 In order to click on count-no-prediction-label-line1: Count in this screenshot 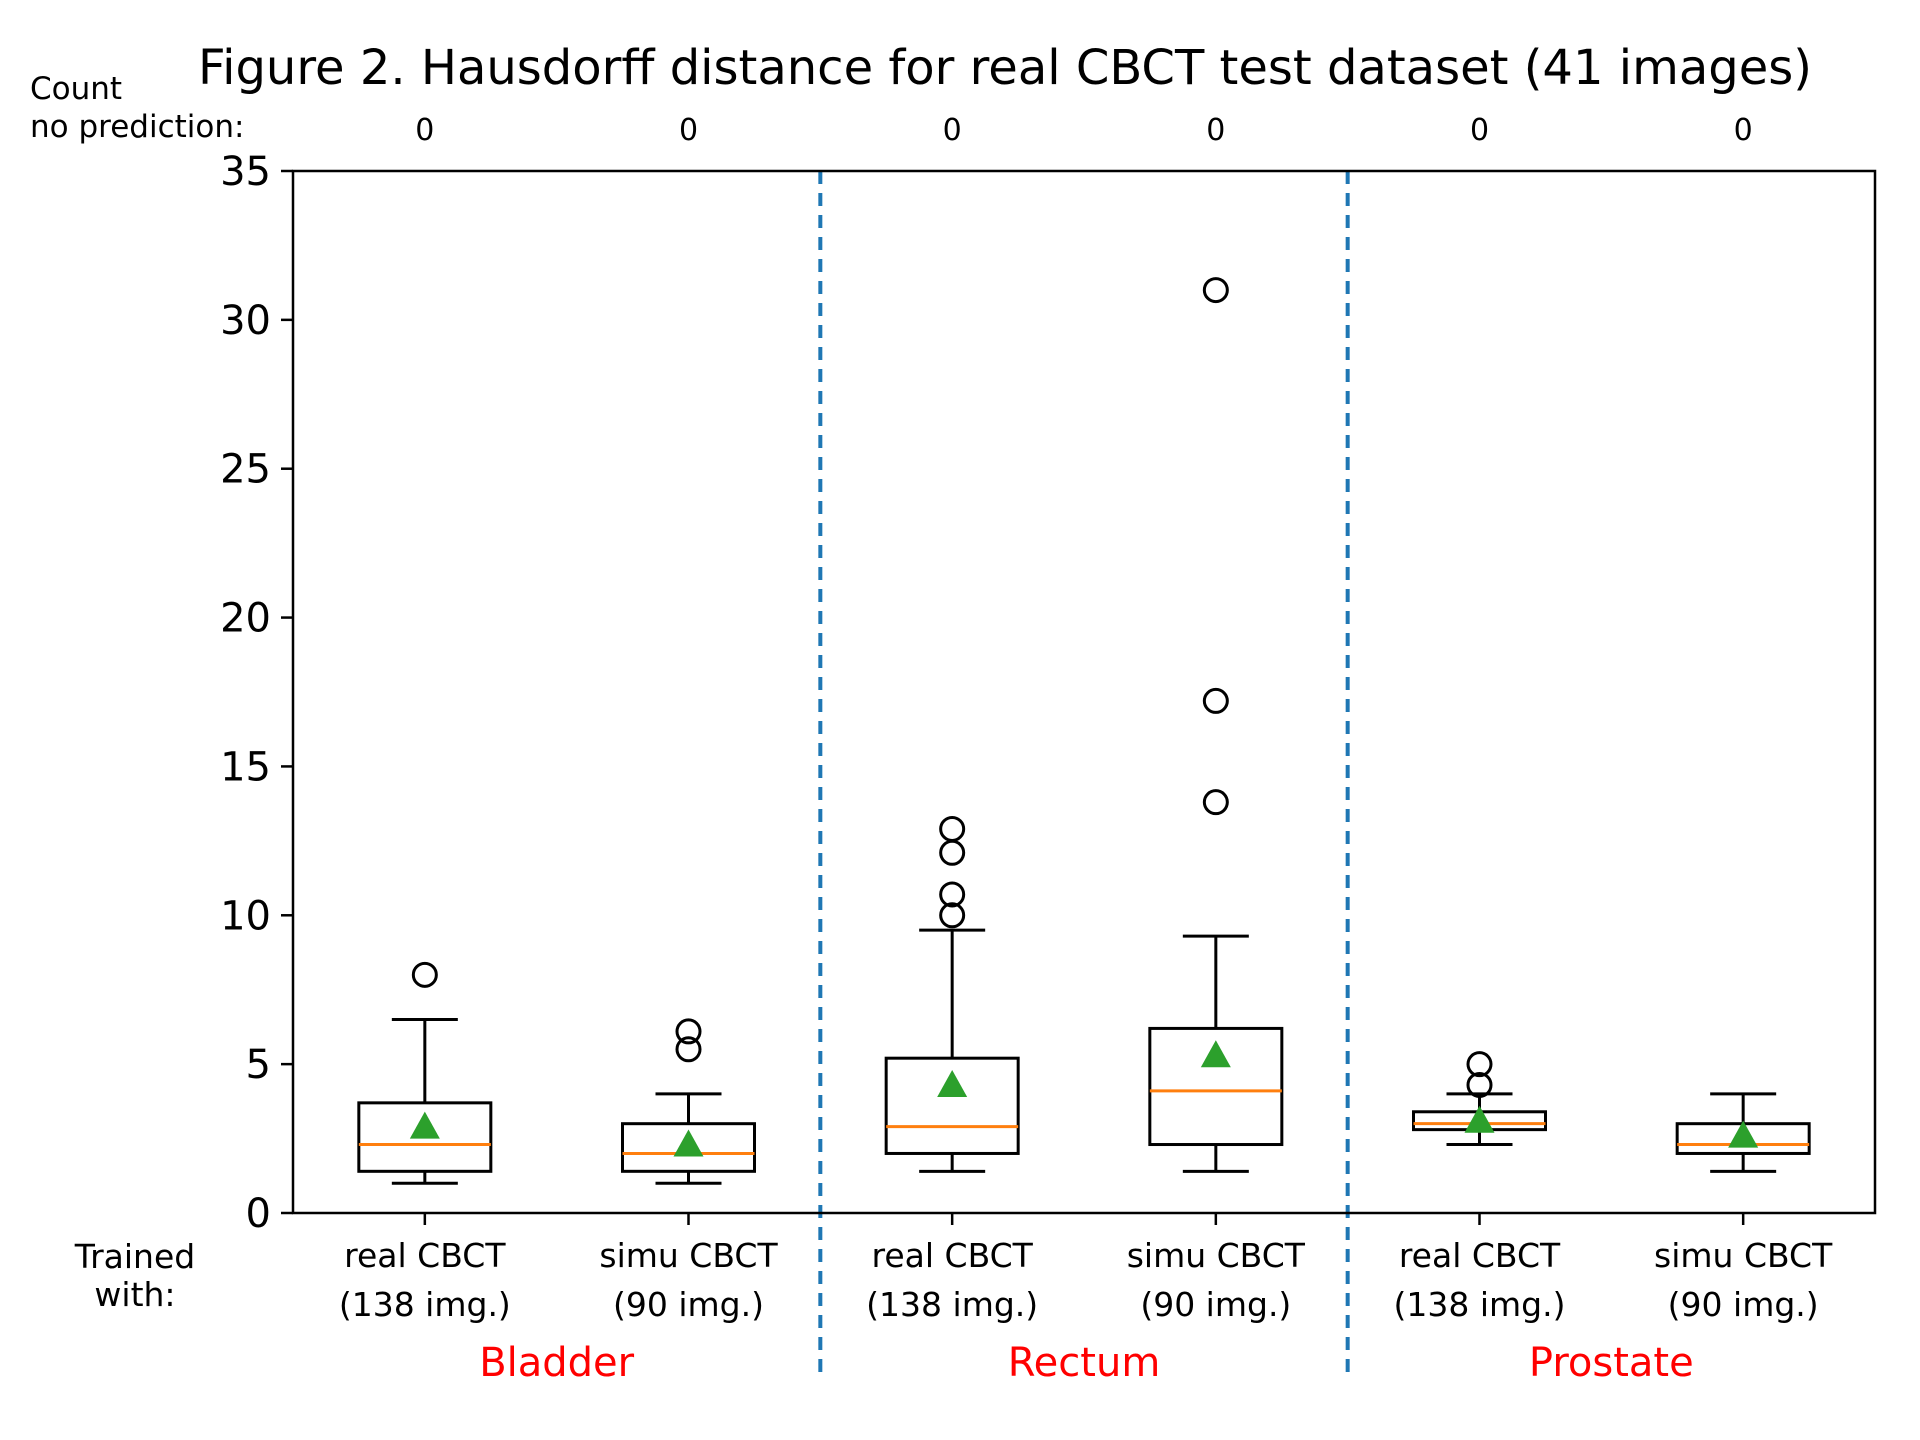, I will do `click(76, 89)`.